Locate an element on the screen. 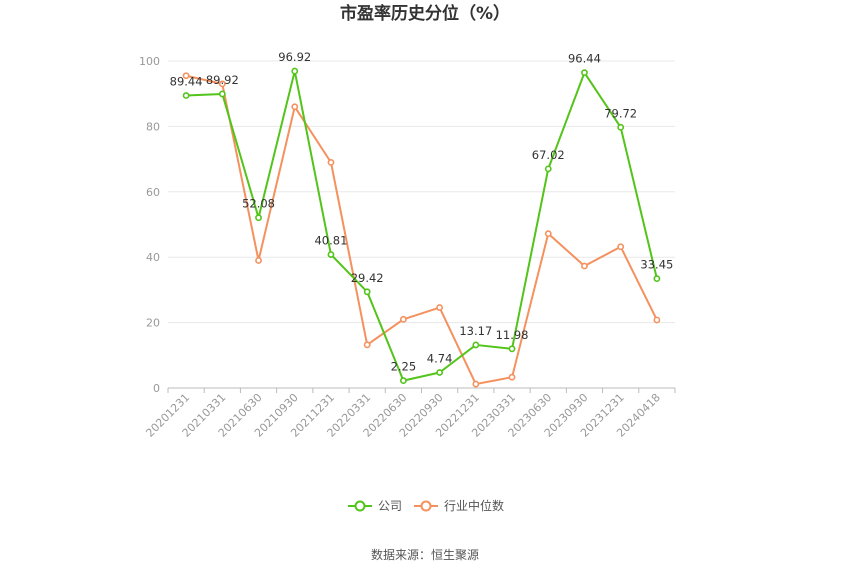 This screenshot has height=575, width=850. data-label: 40.81 is located at coordinates (330, 241).